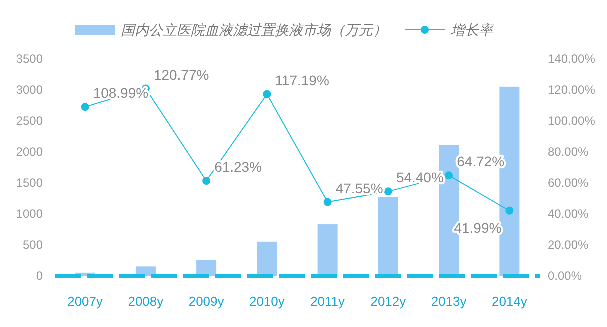 The image size is (607, 327). What do you see at coordinates (30, 214) in the screenshot?
I see `y-tick-label: 1000` at bounding box center [30, 214].